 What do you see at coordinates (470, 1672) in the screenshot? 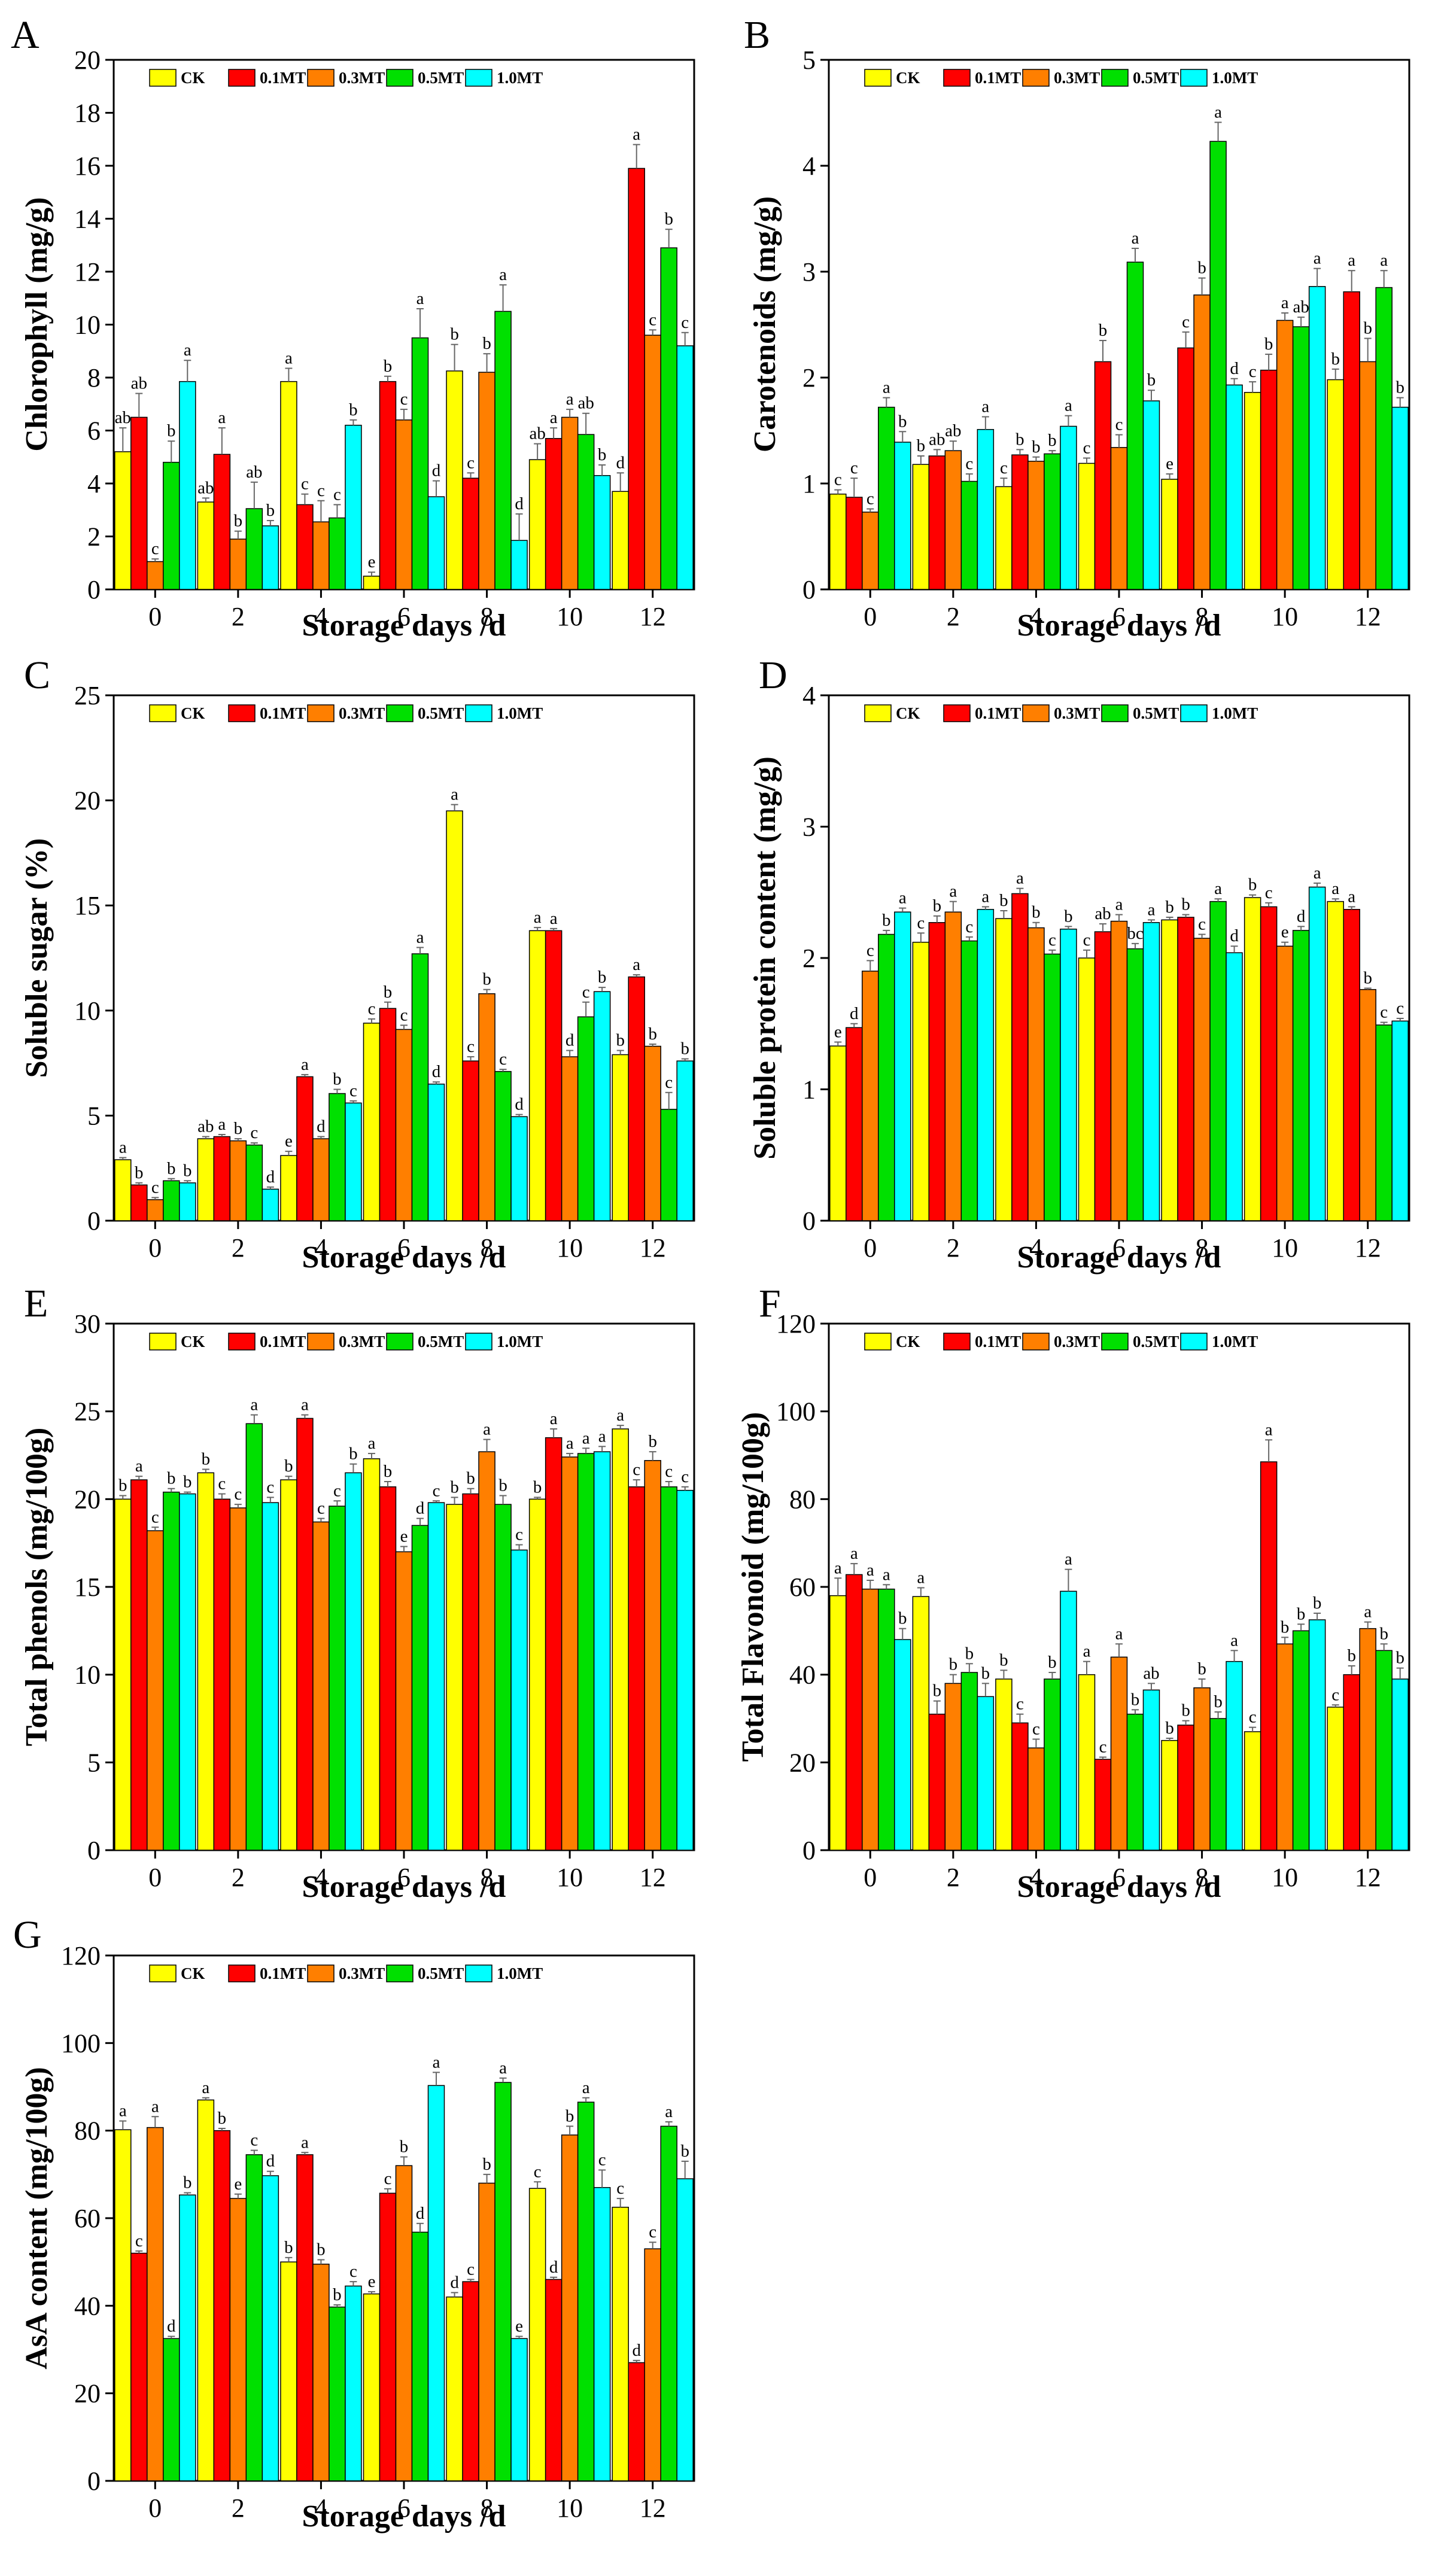
I see `bar-01MT-day8` at bounding box center [470, 1672].